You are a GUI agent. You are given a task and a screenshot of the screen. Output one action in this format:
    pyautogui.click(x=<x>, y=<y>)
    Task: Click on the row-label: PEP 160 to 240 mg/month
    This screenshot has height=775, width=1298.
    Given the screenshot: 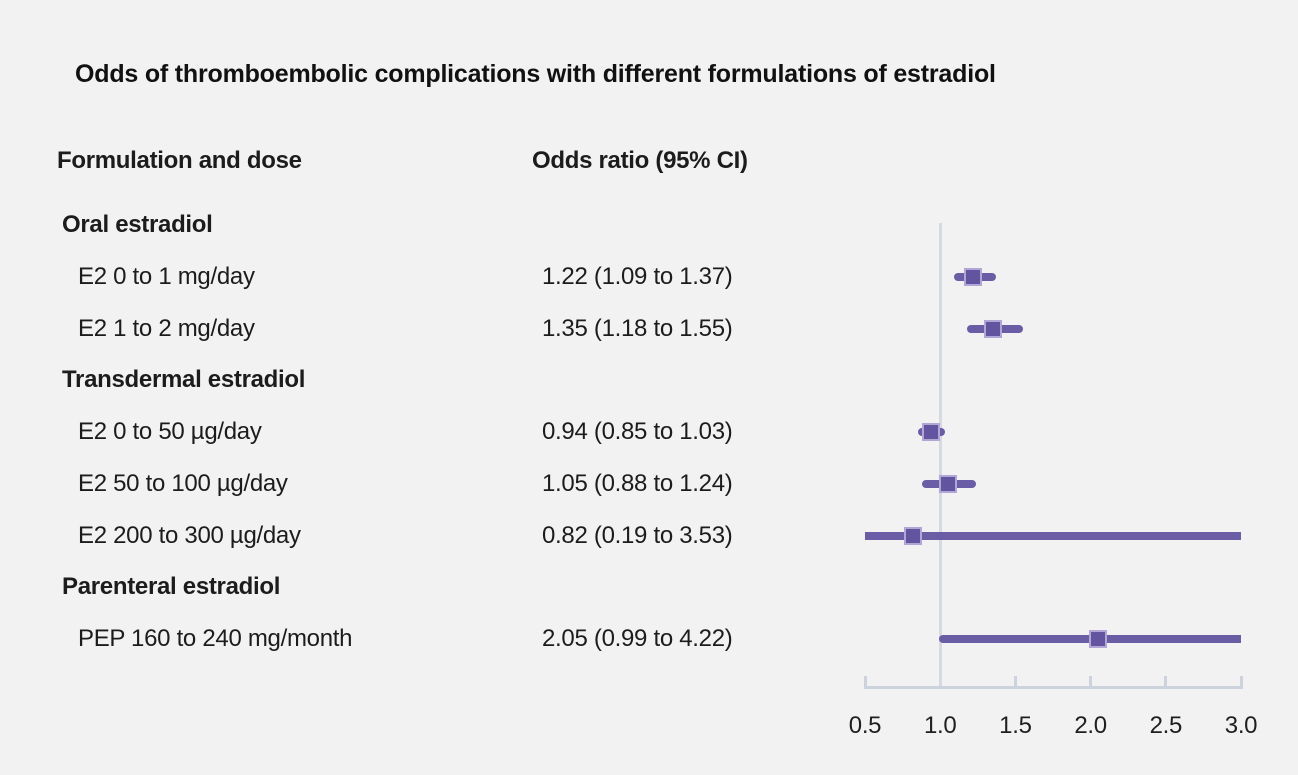 What is the action you would take?
    pyautogui.click(x=215, y=638)
    